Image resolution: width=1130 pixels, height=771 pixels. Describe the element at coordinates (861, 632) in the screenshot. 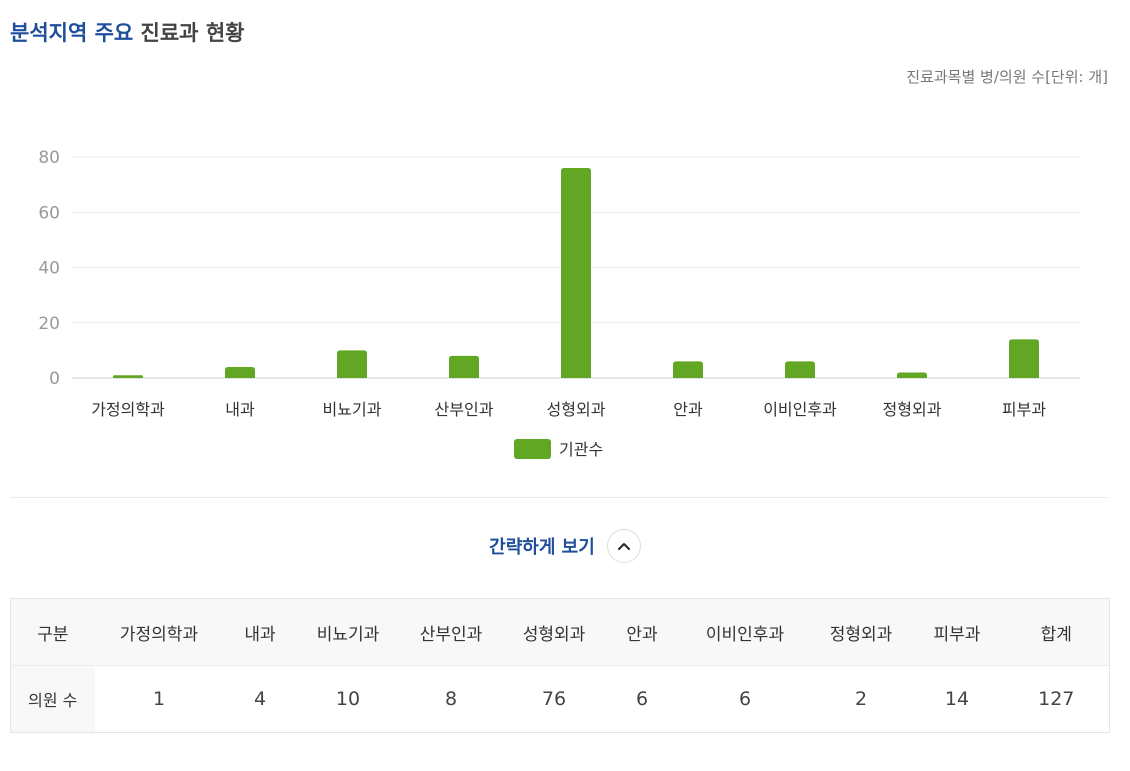

I see `table-header-cell: 정형외과` at that location.